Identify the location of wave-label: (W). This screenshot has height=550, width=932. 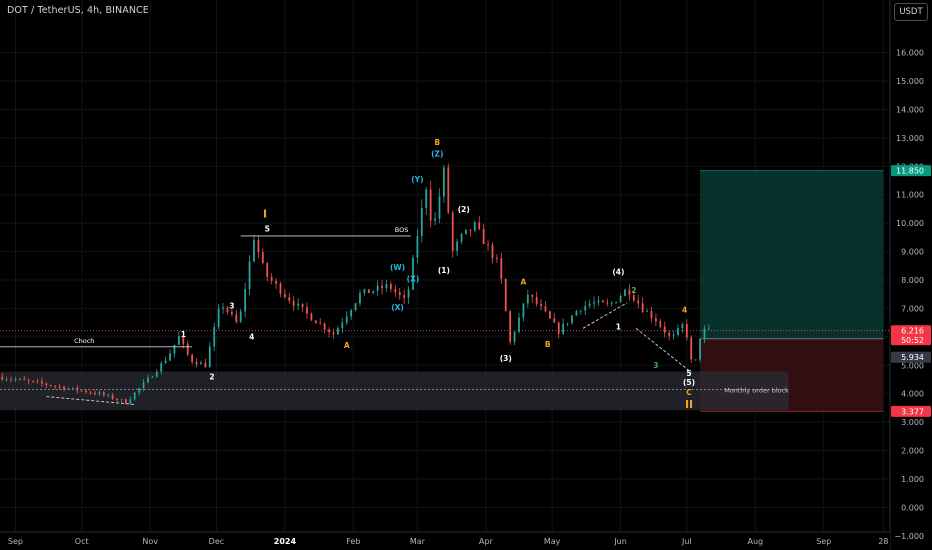
(397, 267).